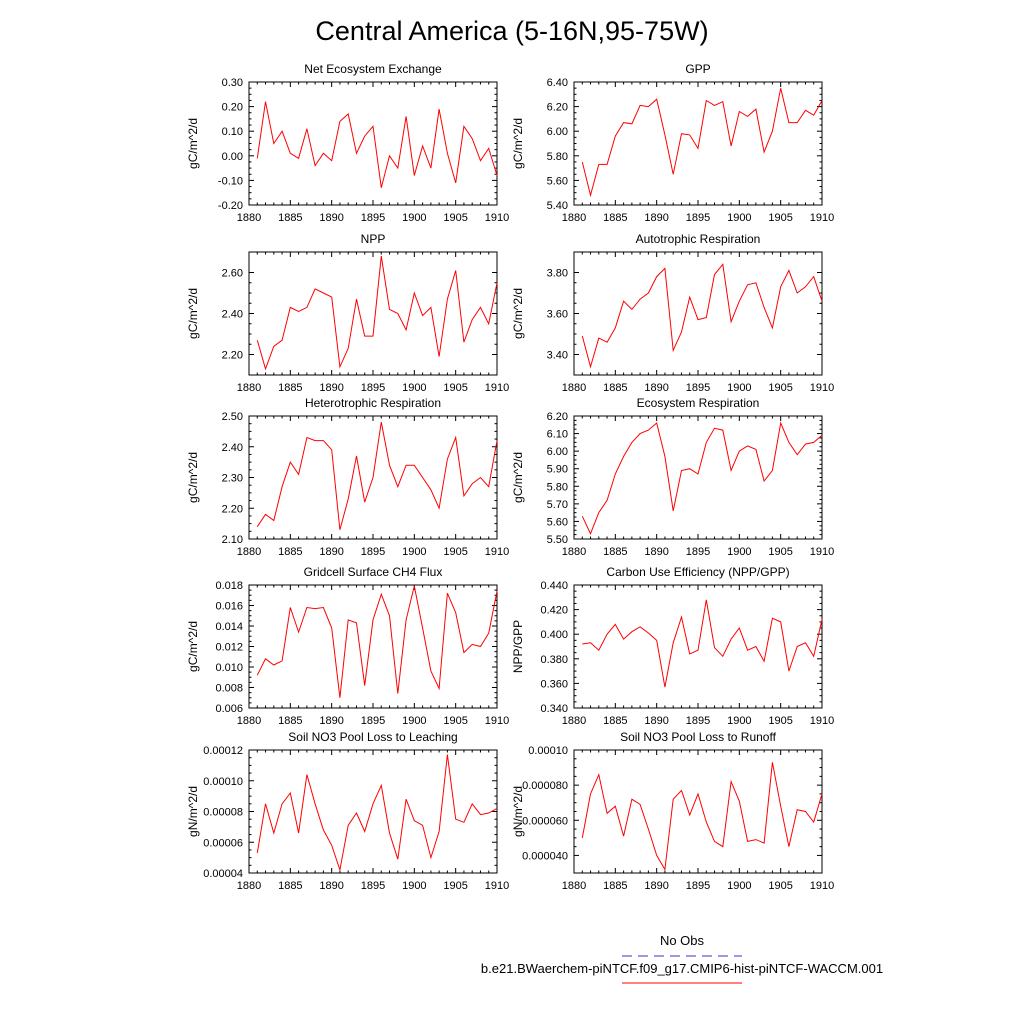 This screenshot has height=1024, width=1024. I want to click on y-tick-label: 2.60, so click(232, 274).